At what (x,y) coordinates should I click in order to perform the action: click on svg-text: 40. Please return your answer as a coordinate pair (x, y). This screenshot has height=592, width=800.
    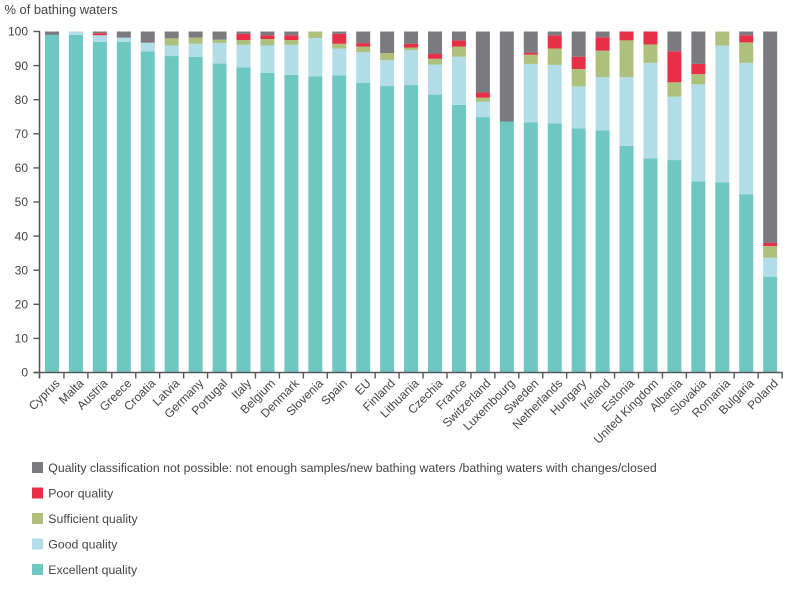
    Looking at the image, I should click on (22, 236).